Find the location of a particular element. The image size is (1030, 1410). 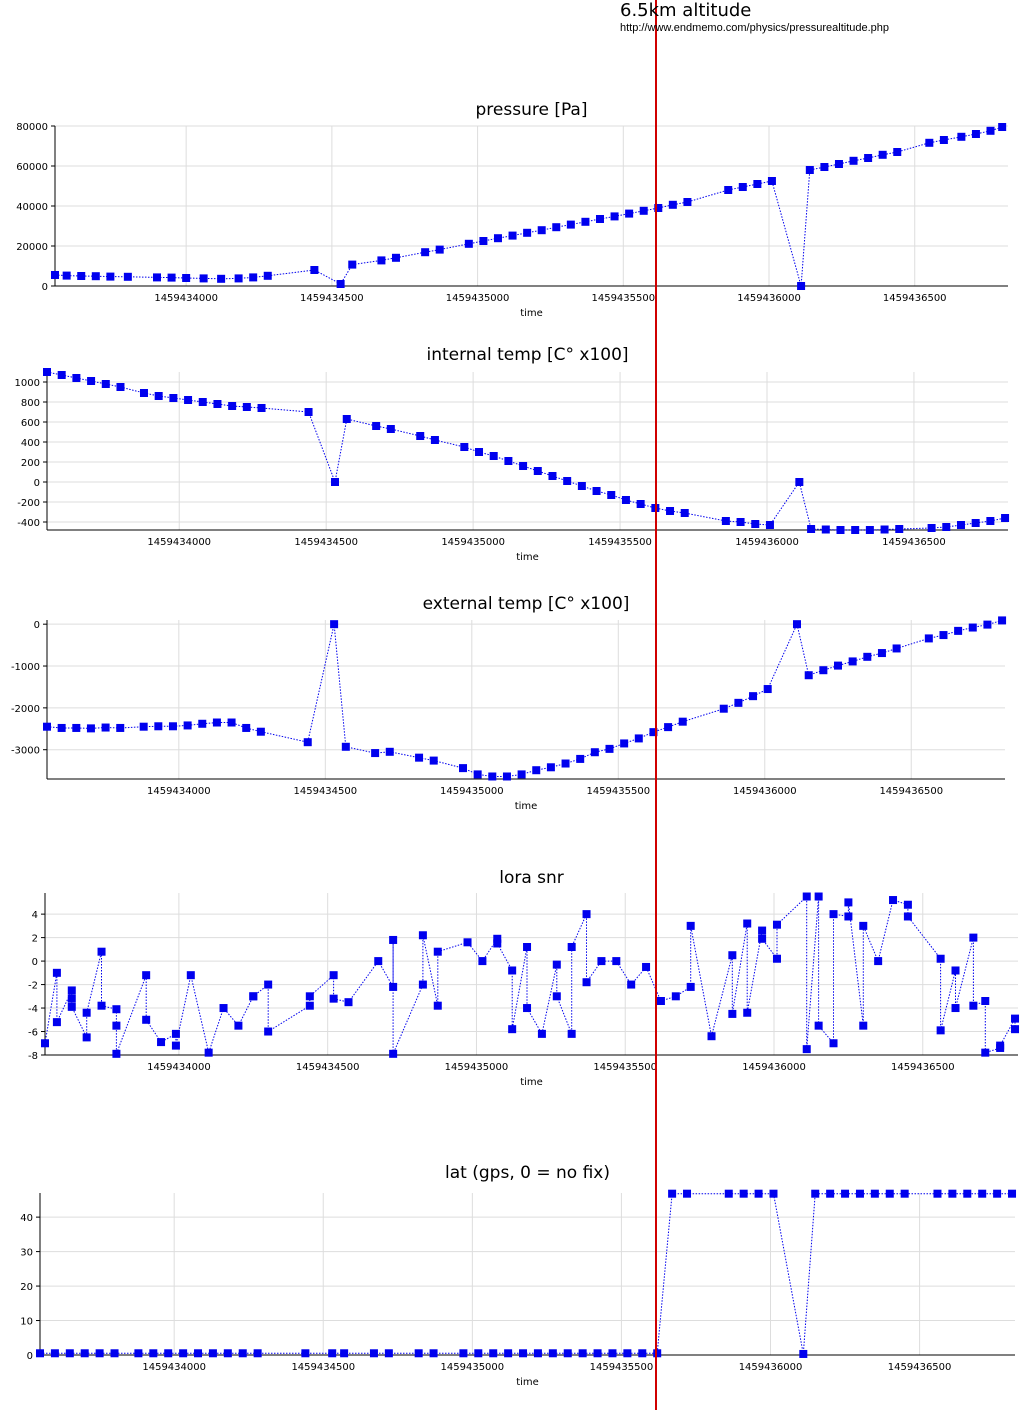

y-tick-label: 40 is located at coordinates (26, 1218).